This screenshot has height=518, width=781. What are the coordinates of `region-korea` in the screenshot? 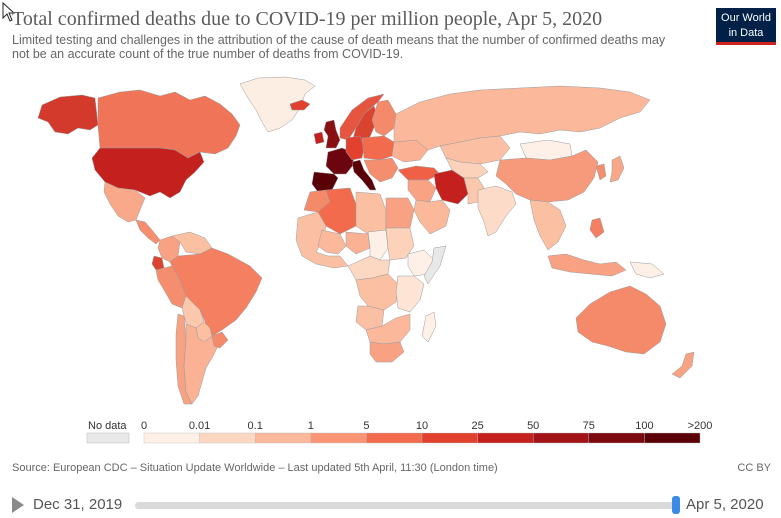 It's located at (601, 172).